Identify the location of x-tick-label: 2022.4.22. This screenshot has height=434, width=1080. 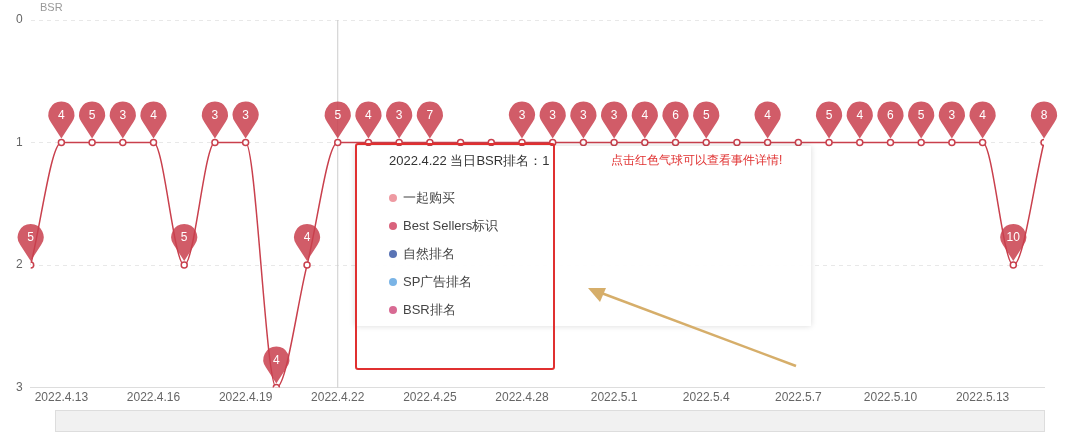
(338, 397).